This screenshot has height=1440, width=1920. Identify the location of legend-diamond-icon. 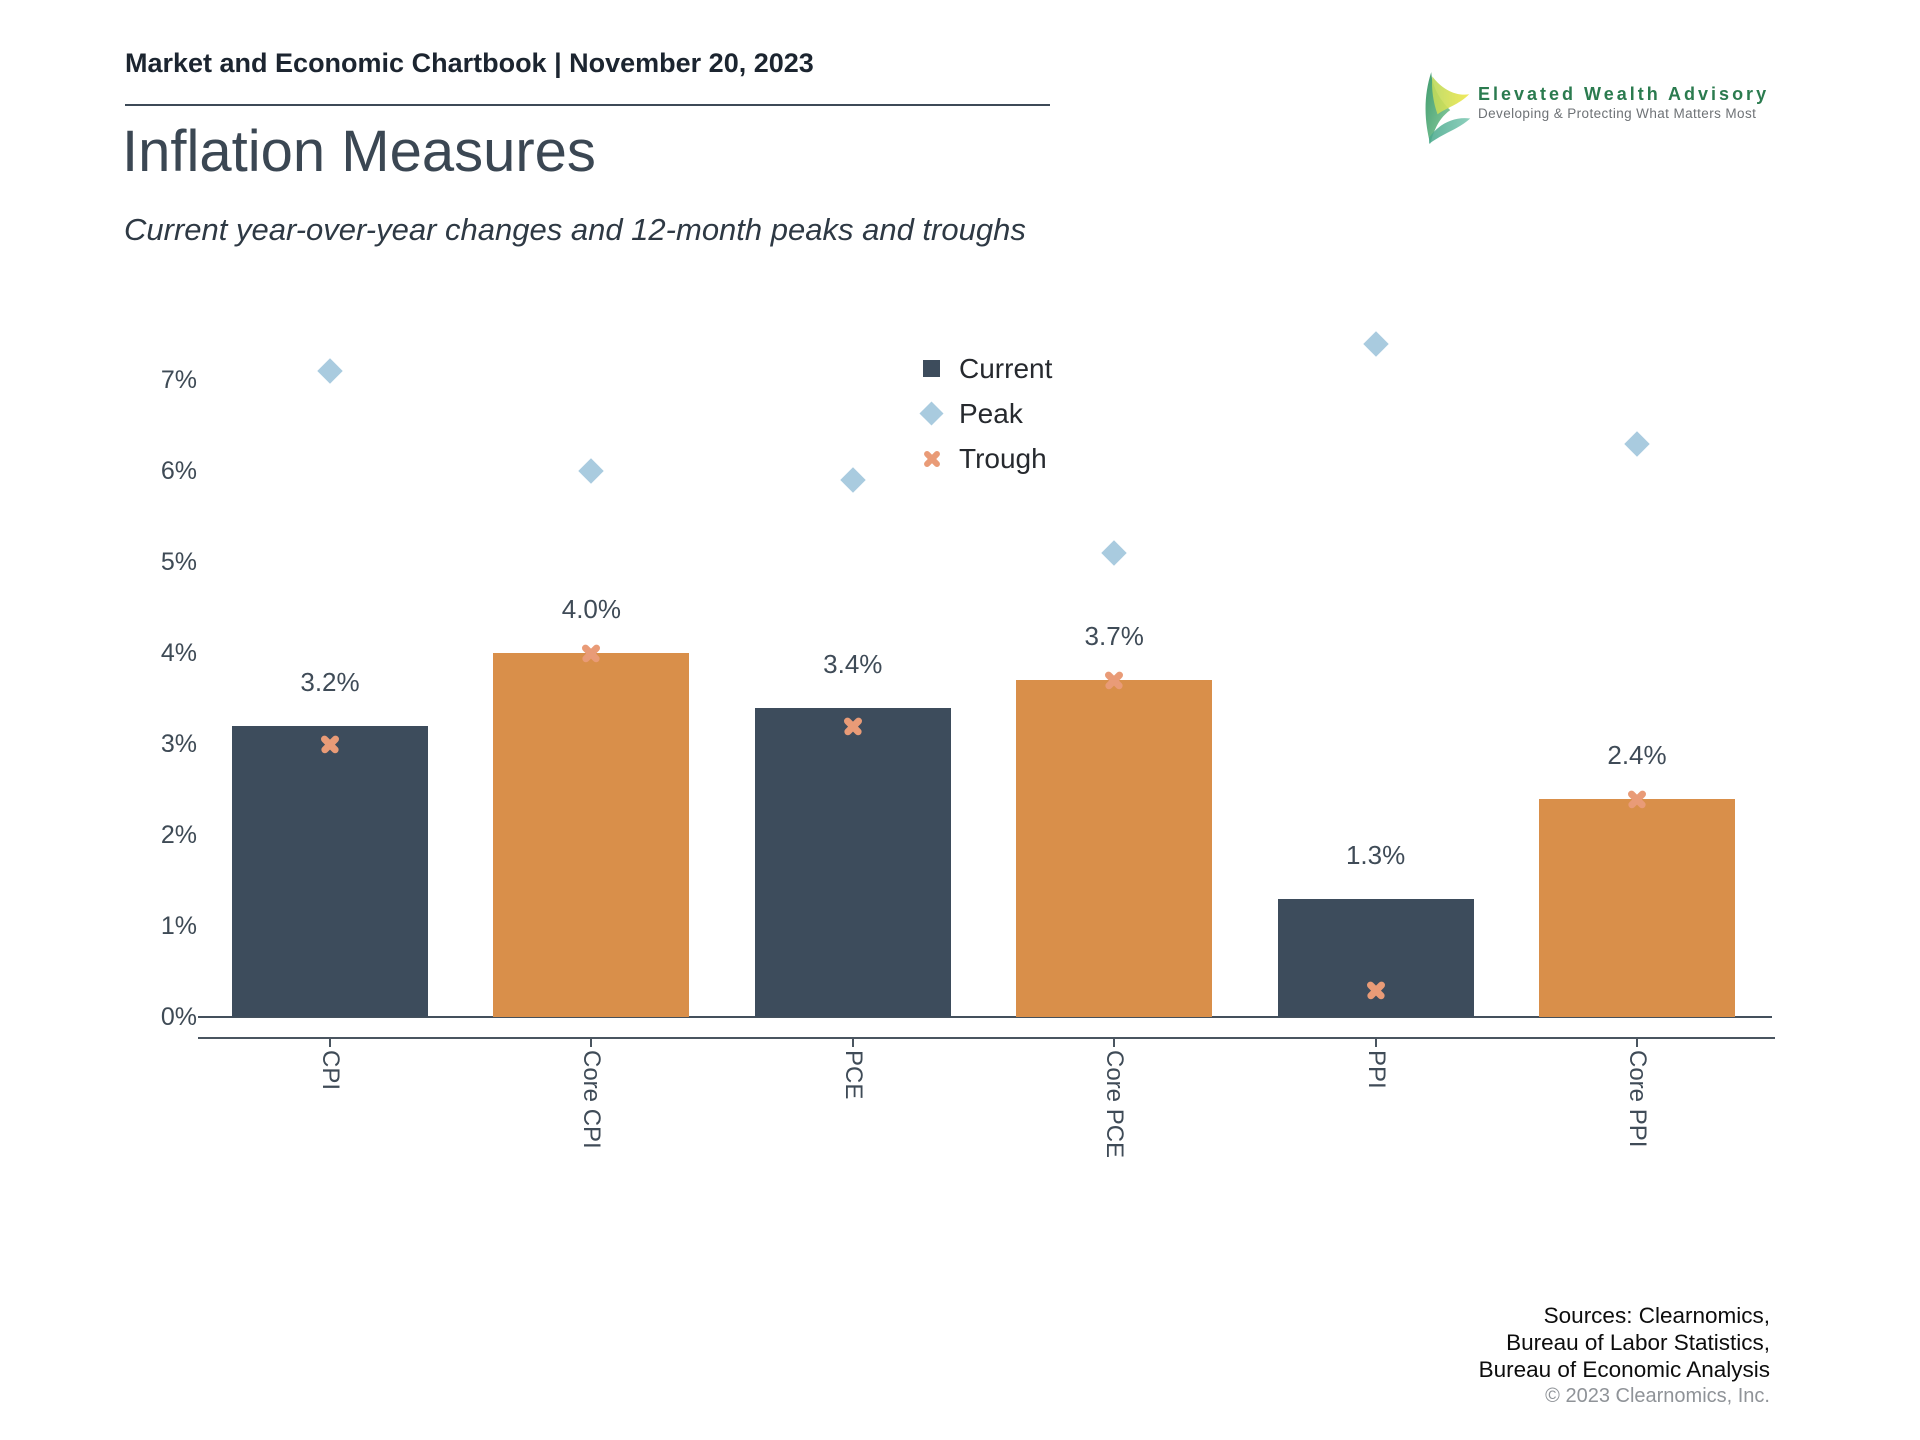
(931, 413).